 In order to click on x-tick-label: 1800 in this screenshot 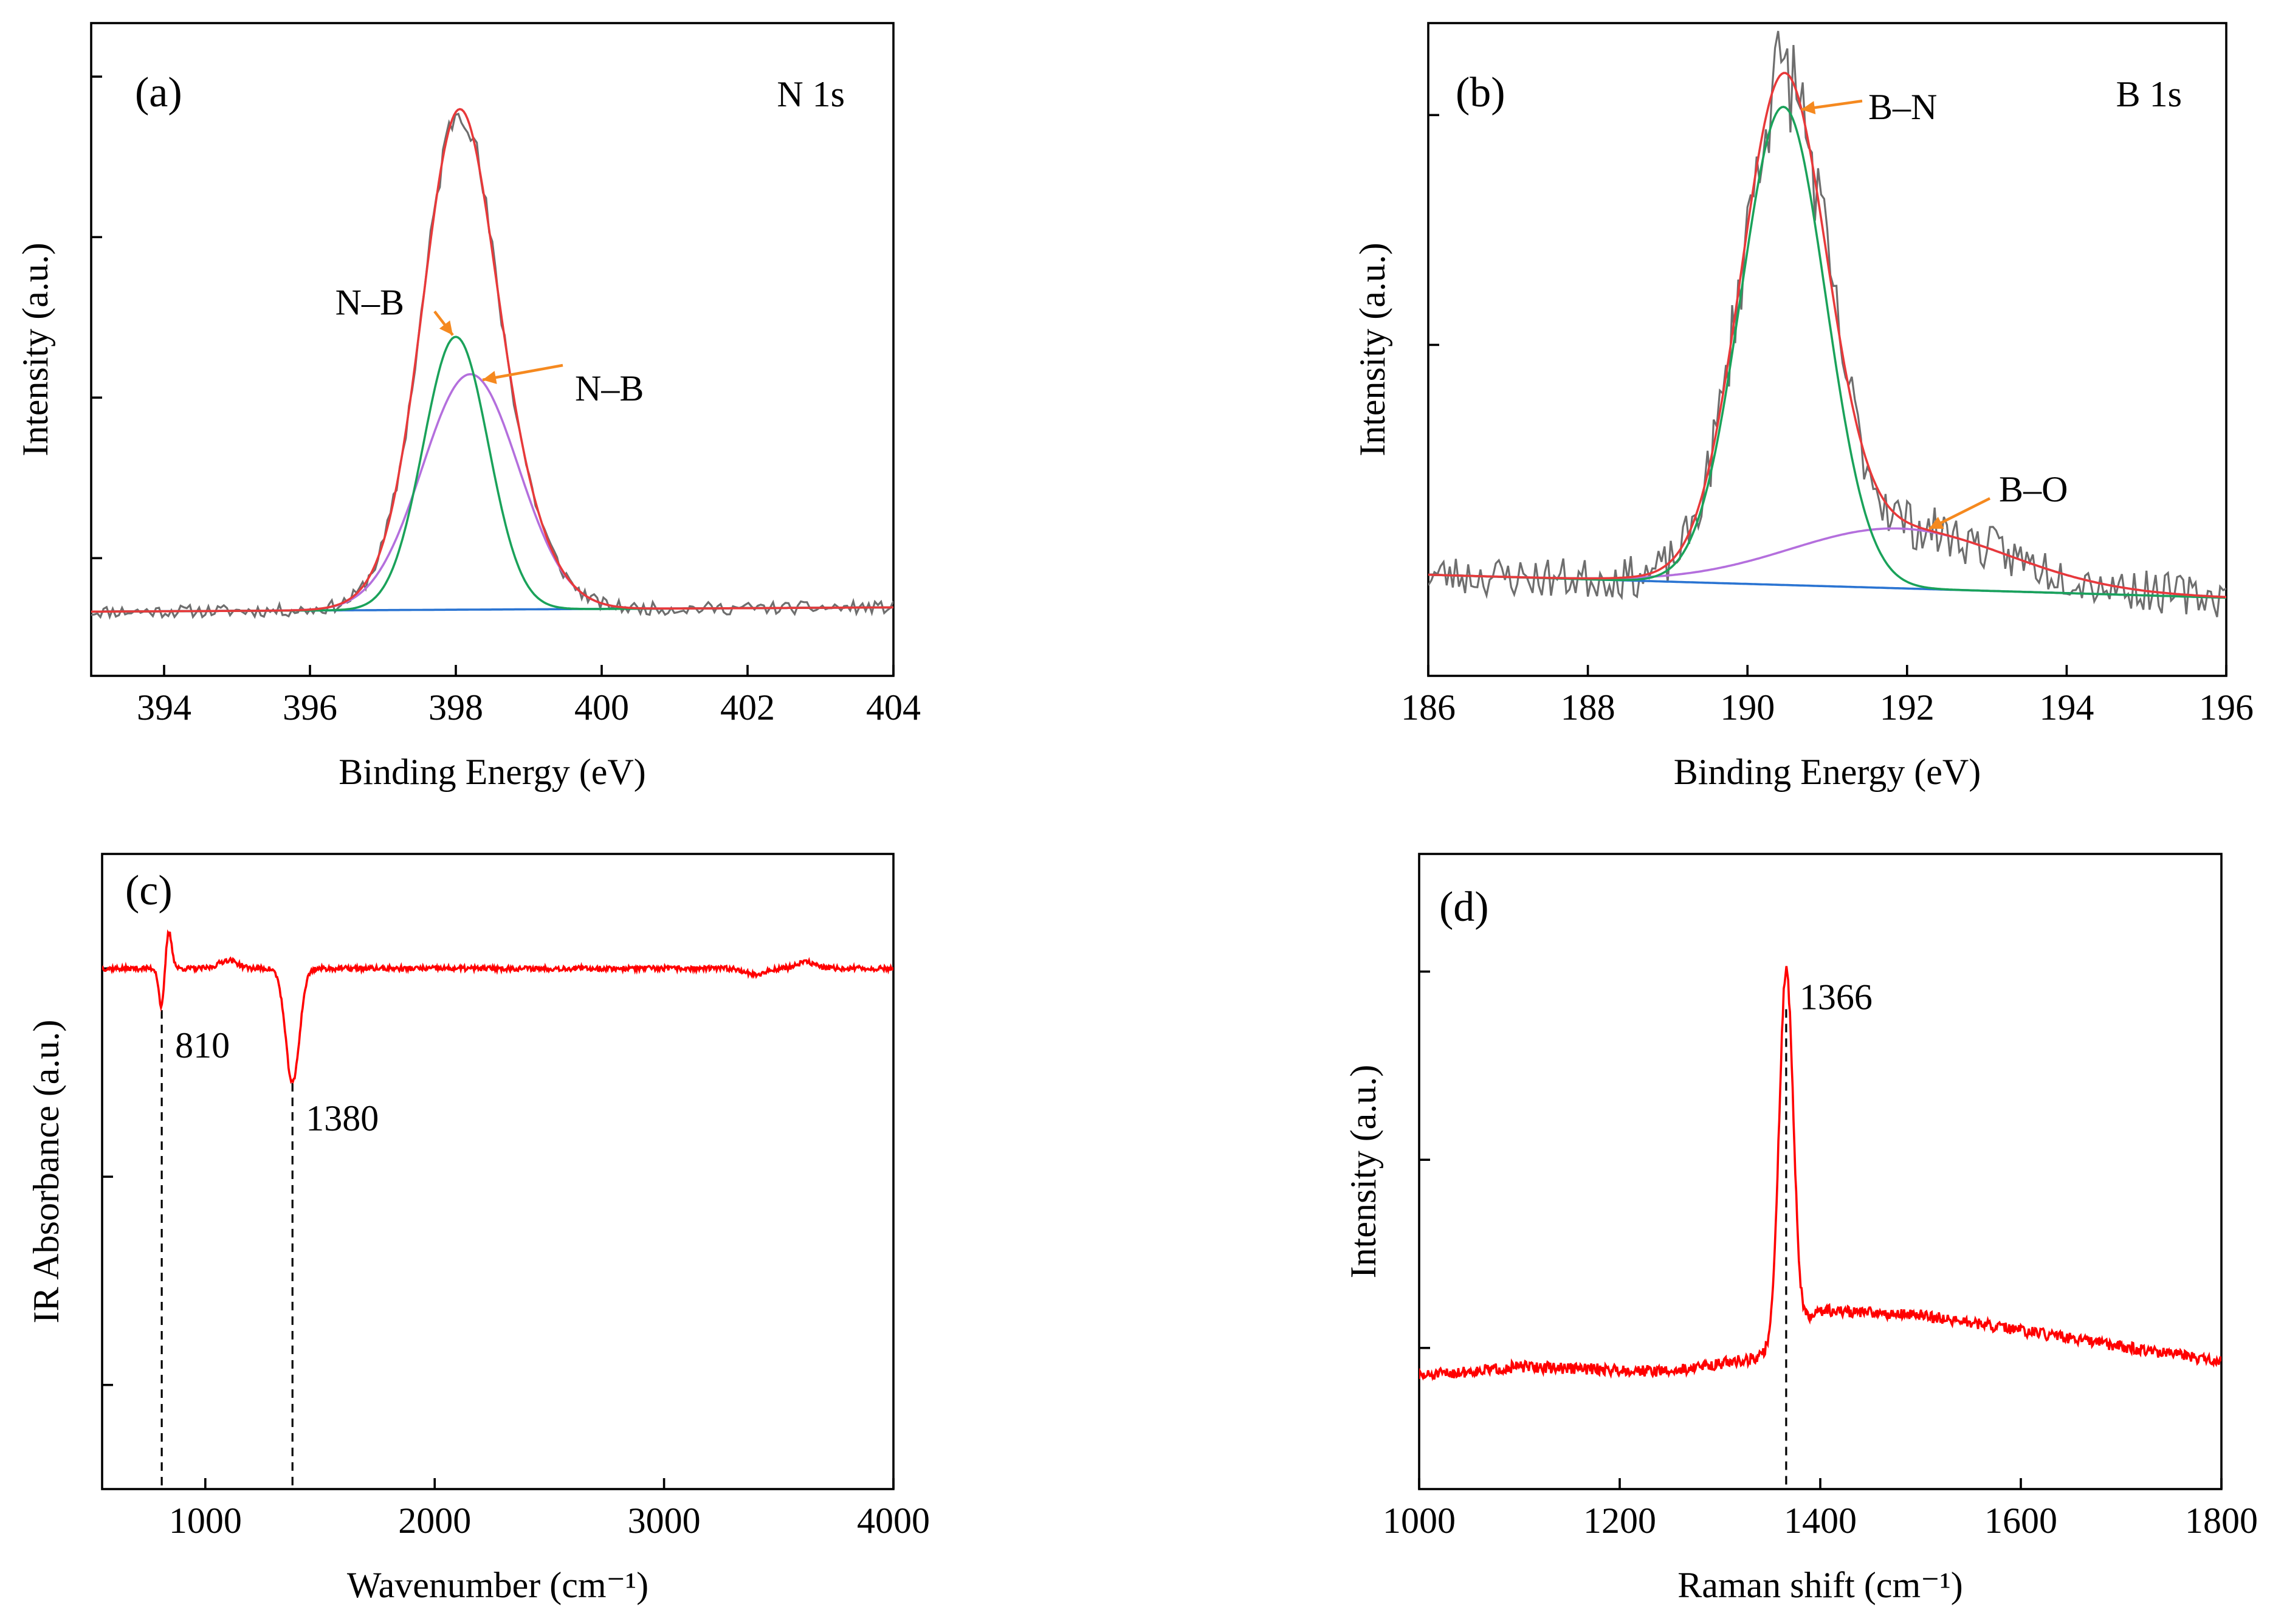, I will do `click(2221, 1521)`.